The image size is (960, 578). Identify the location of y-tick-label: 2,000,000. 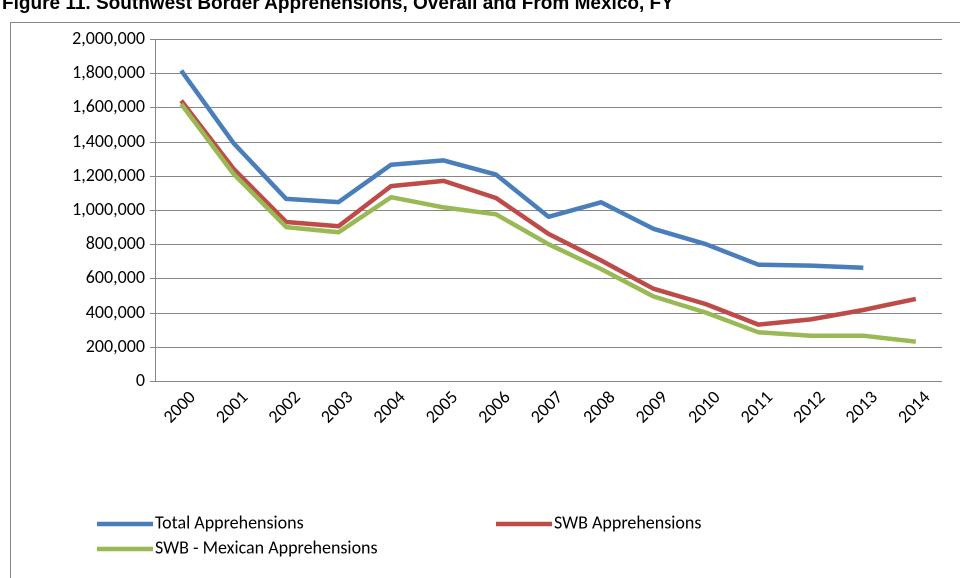
(108, 38).